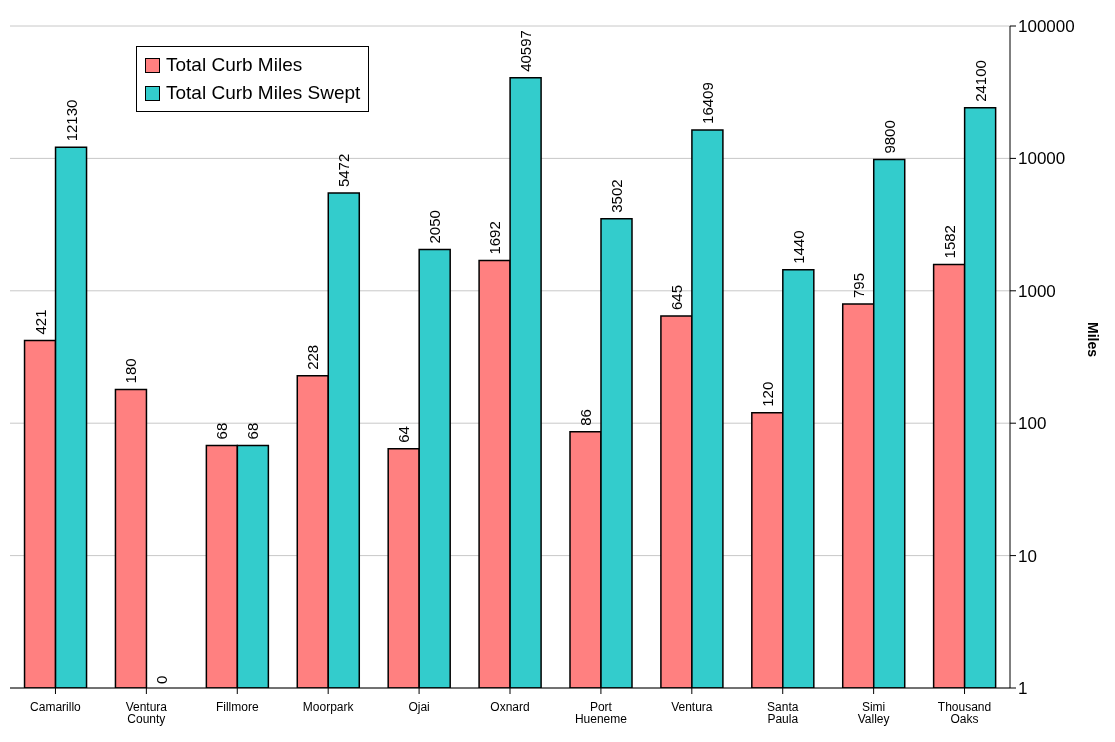 The image size is (1115, 742). Describe the element at coordinates (404, 434) in the screenshot. I see `data-label: 64` at that location.